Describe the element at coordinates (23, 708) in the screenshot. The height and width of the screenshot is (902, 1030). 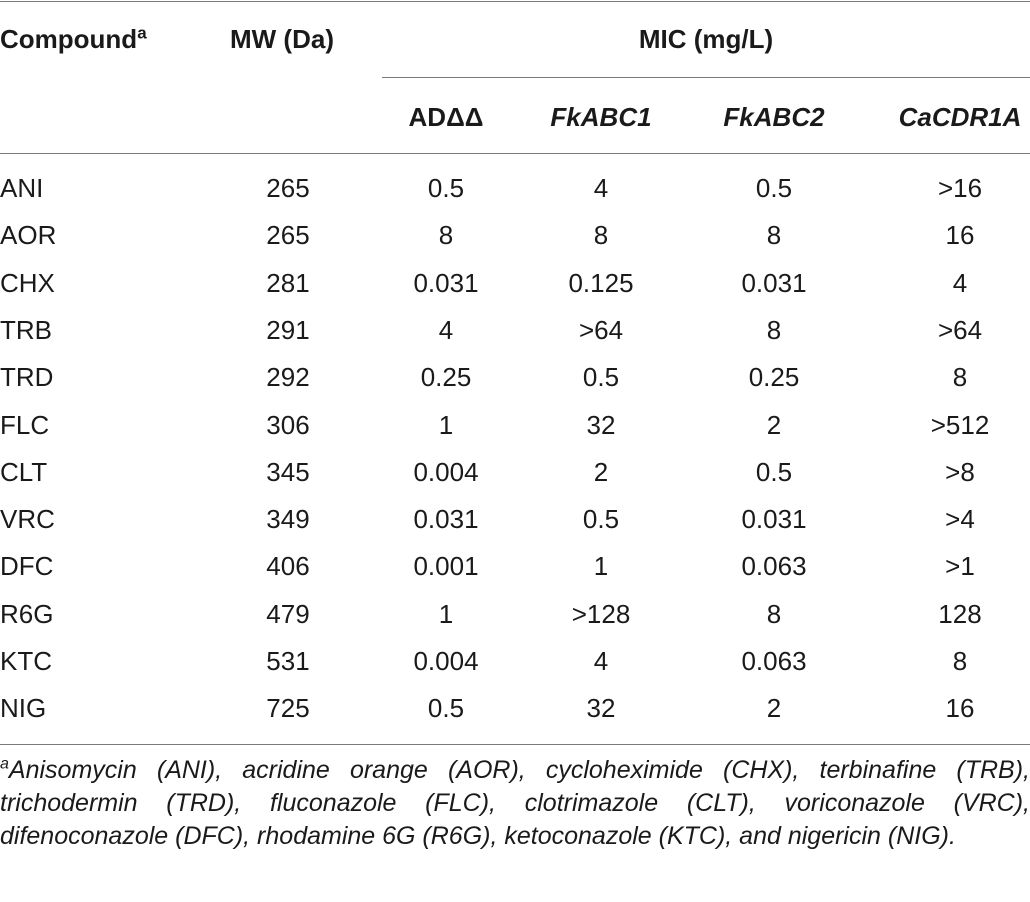
I see `cell-compound: NIG` at that location.